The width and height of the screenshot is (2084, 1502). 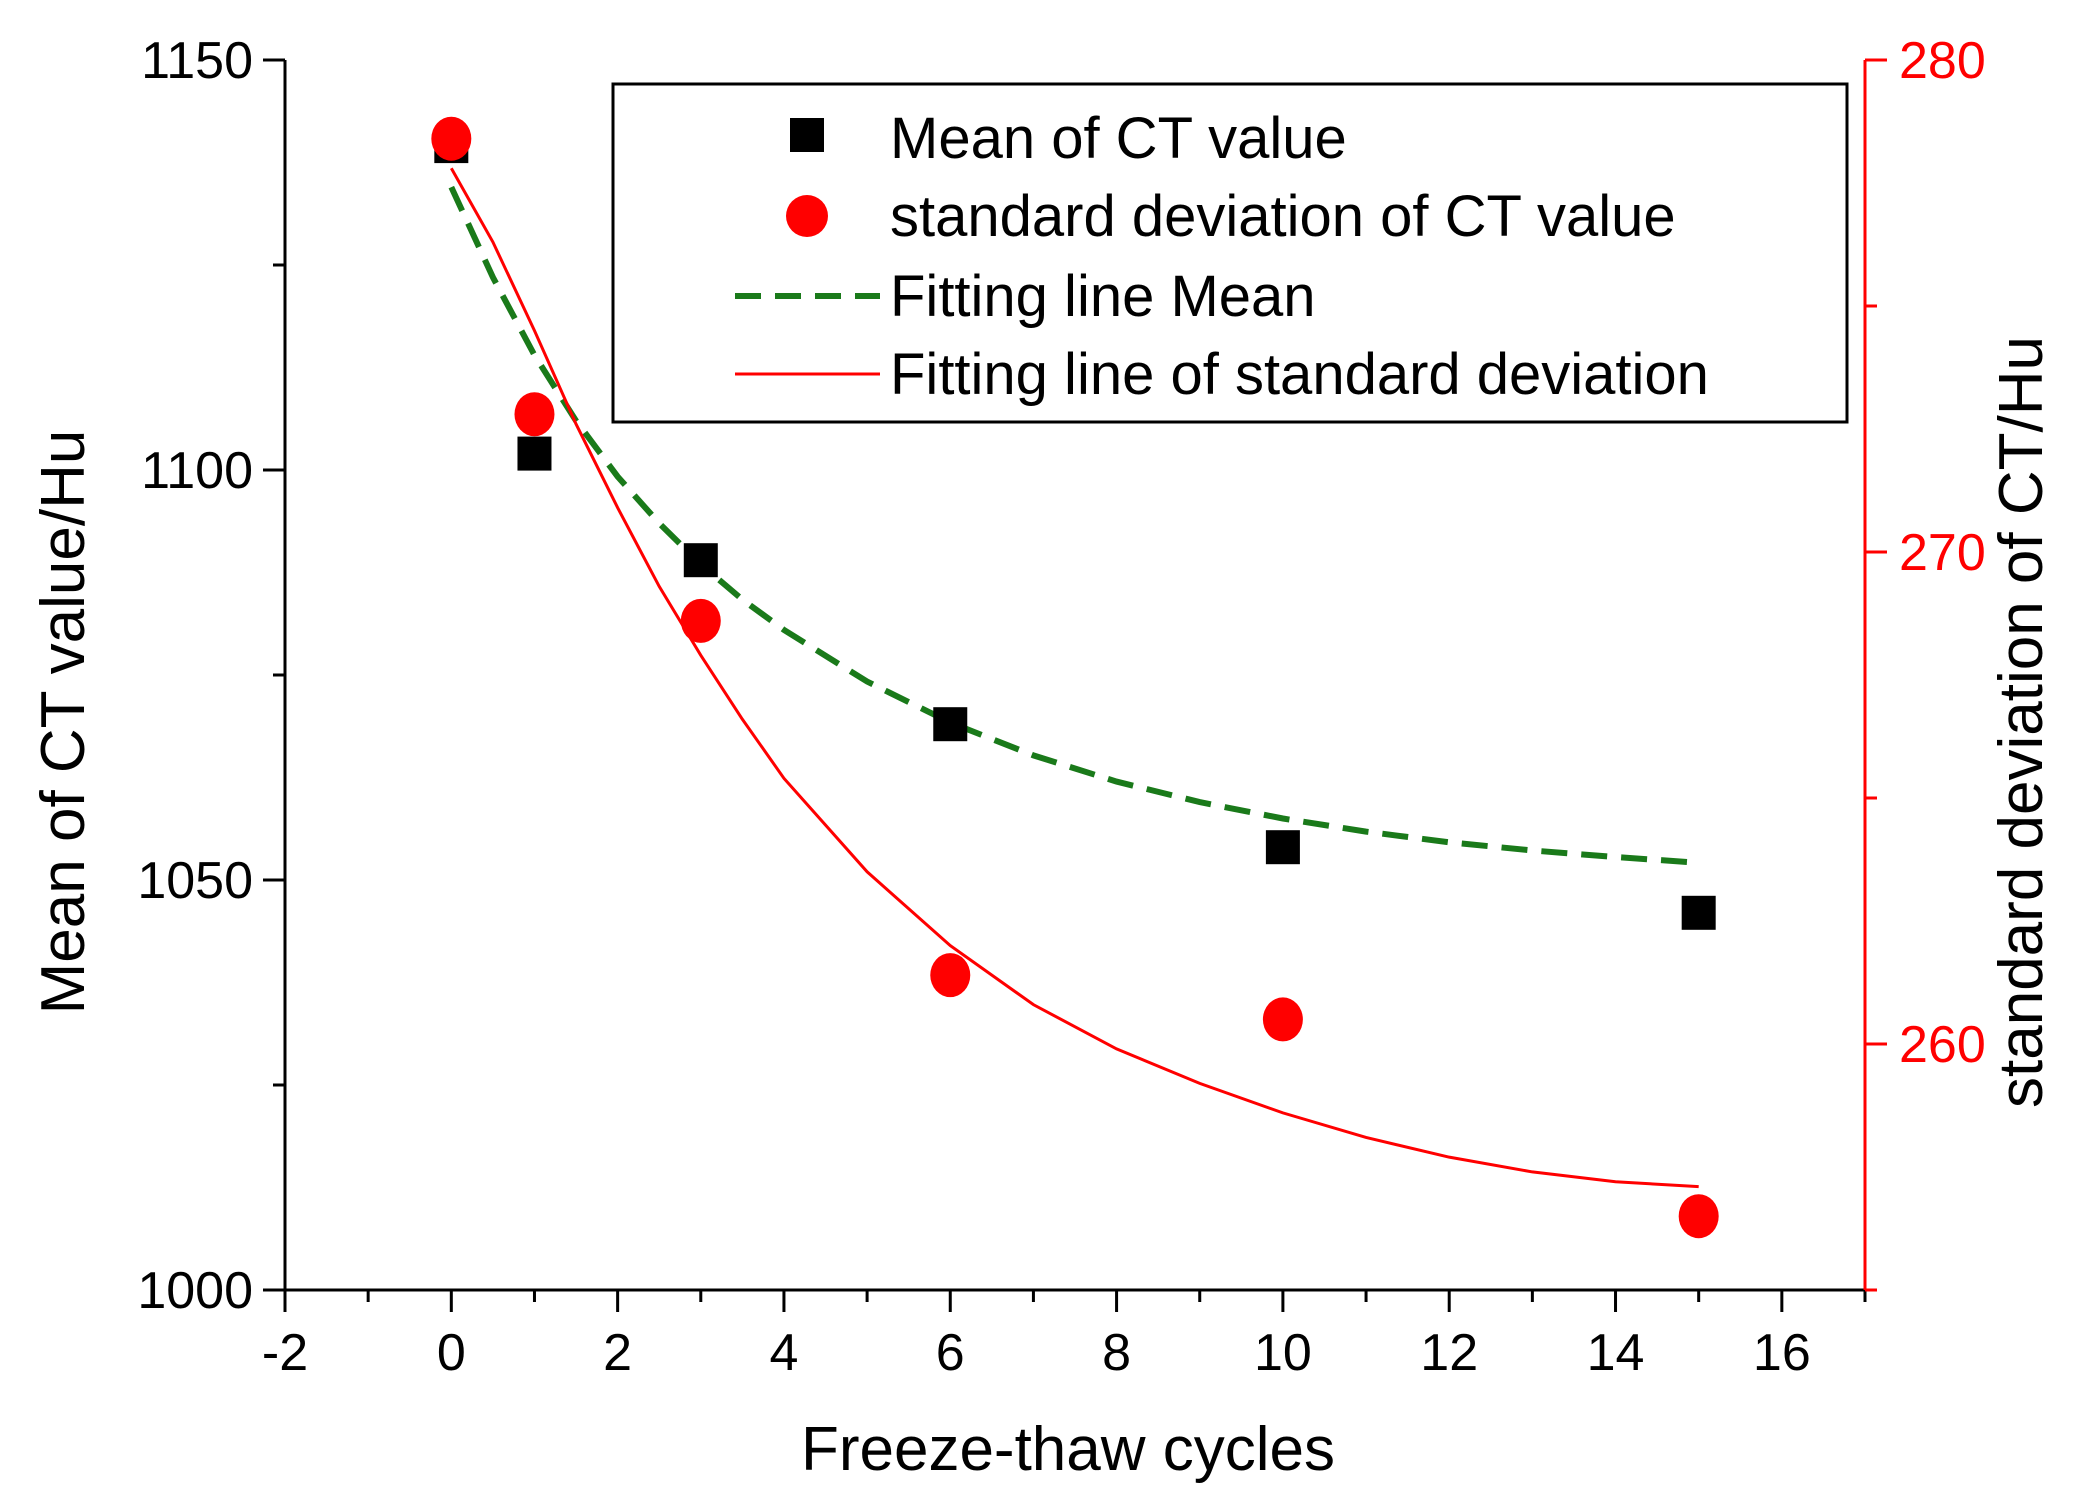 What do you see at coordinates (1449, 1353) in the screenshot?
I see `x-tick-label: 12` at bounding box center [1449, 1353].